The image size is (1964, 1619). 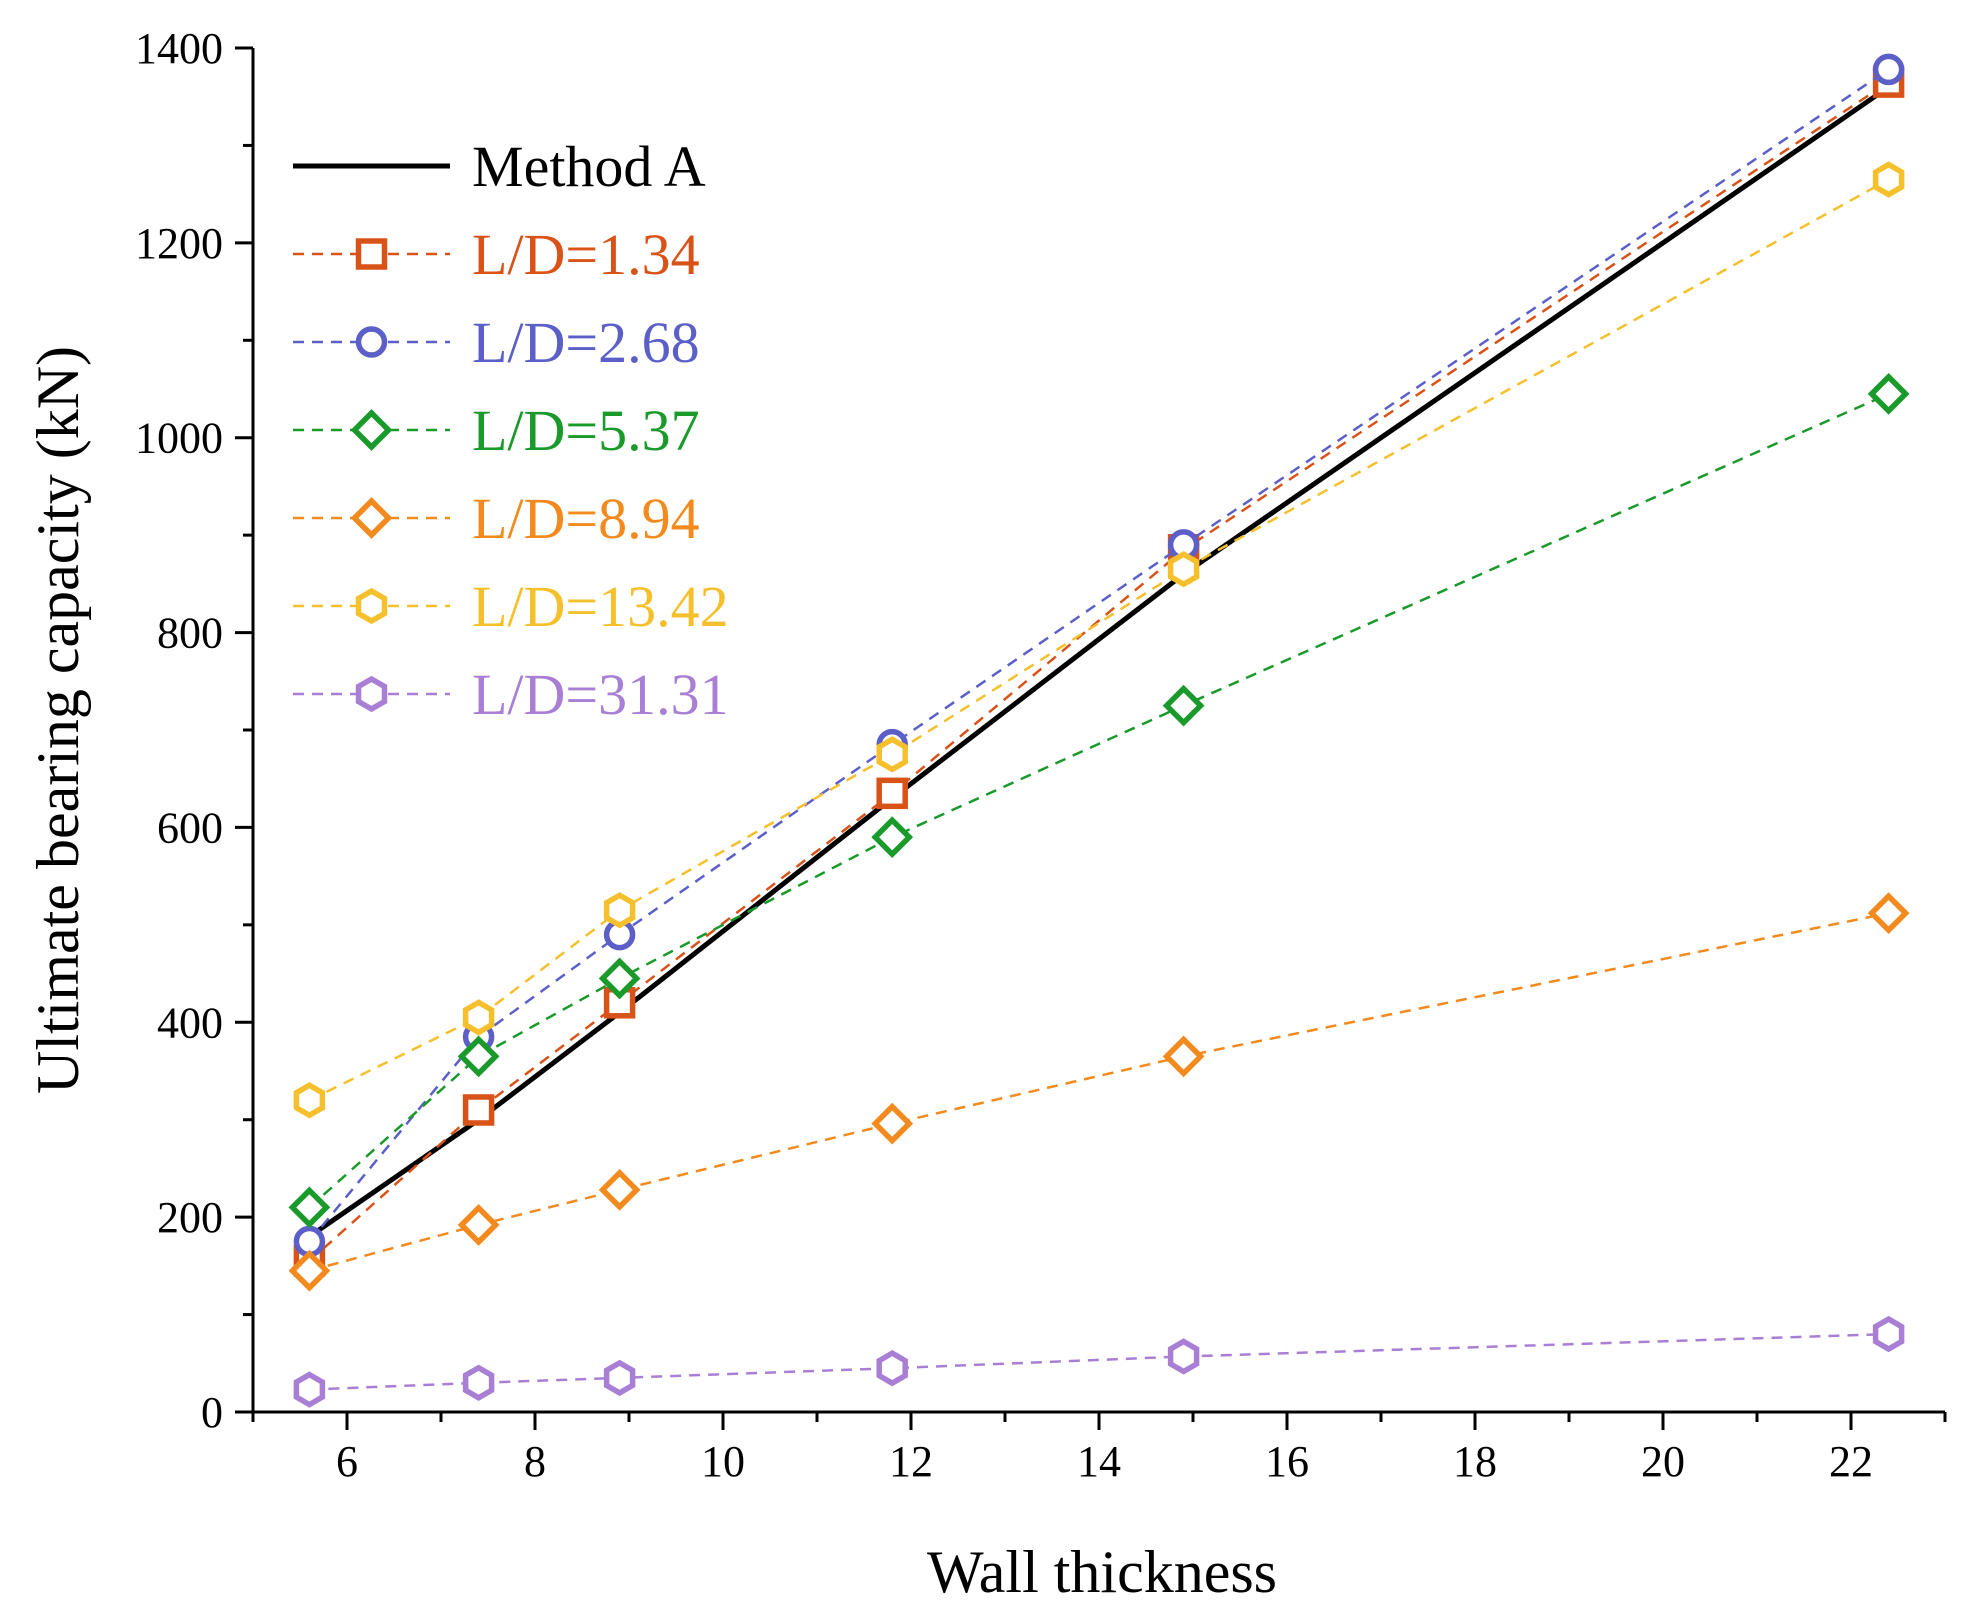 What do you see at coordinates (179, 438) in the screenshot?
I see `y-tick-label: 1000` at bounding box center [179, 438].